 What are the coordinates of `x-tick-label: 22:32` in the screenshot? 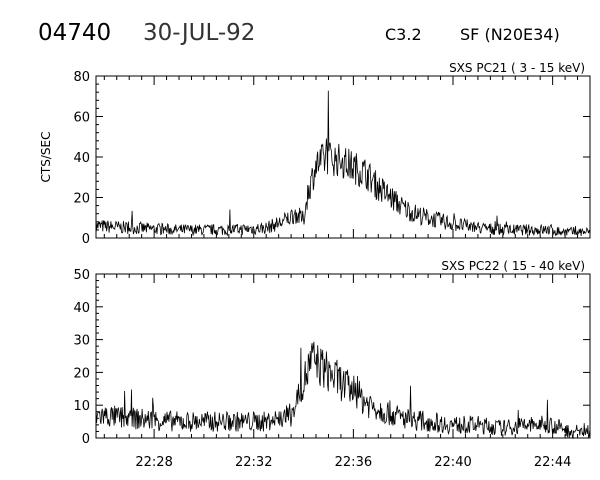 It's located at (253, 462).